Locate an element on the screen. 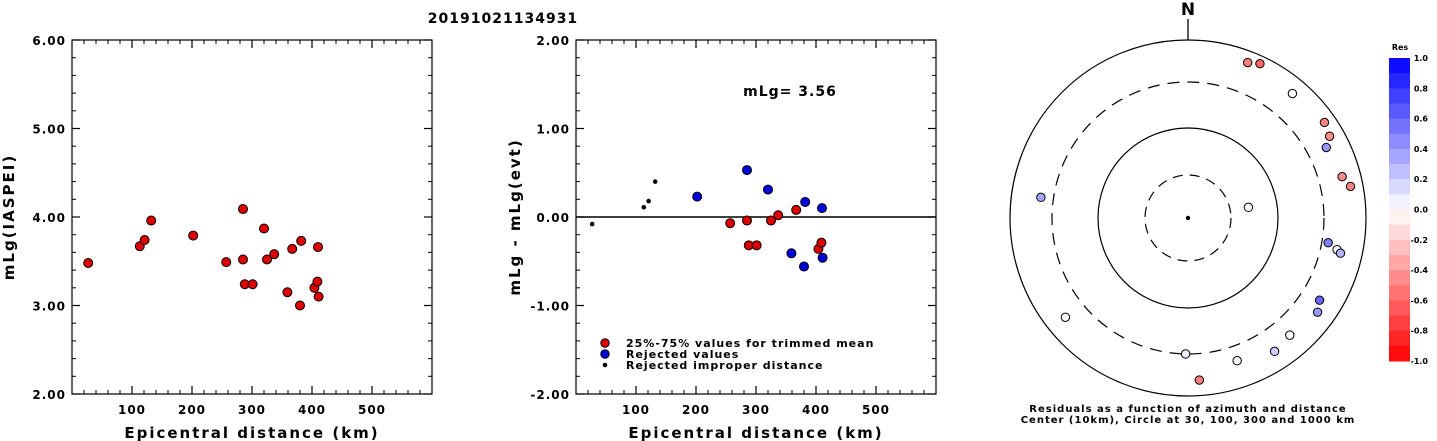  y-tick-label: 0.00 is located at coordinates (553, 218).